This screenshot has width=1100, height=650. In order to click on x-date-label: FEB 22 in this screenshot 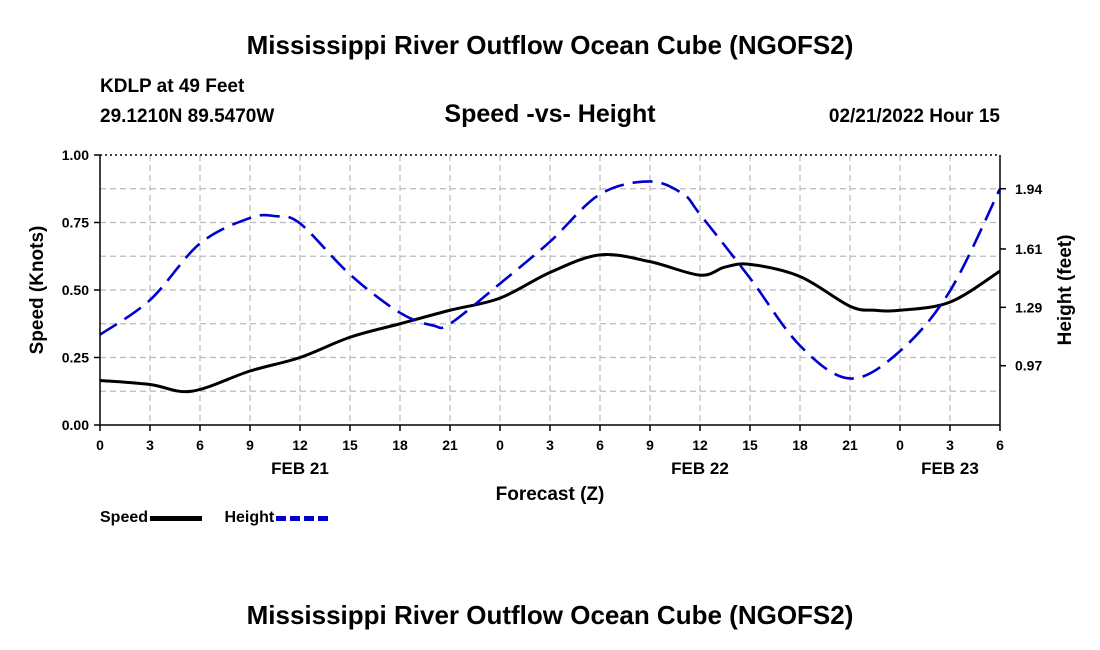, I will do `click(700, 468)`.